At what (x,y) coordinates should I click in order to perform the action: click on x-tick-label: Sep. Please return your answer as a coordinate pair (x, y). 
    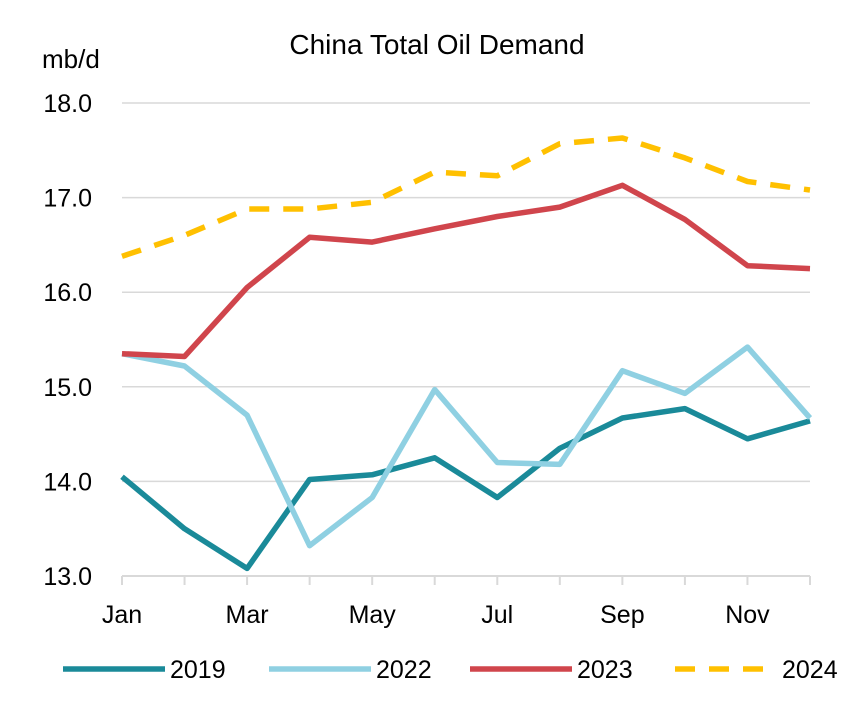
    Looking at the image, I should click on (622, 615).